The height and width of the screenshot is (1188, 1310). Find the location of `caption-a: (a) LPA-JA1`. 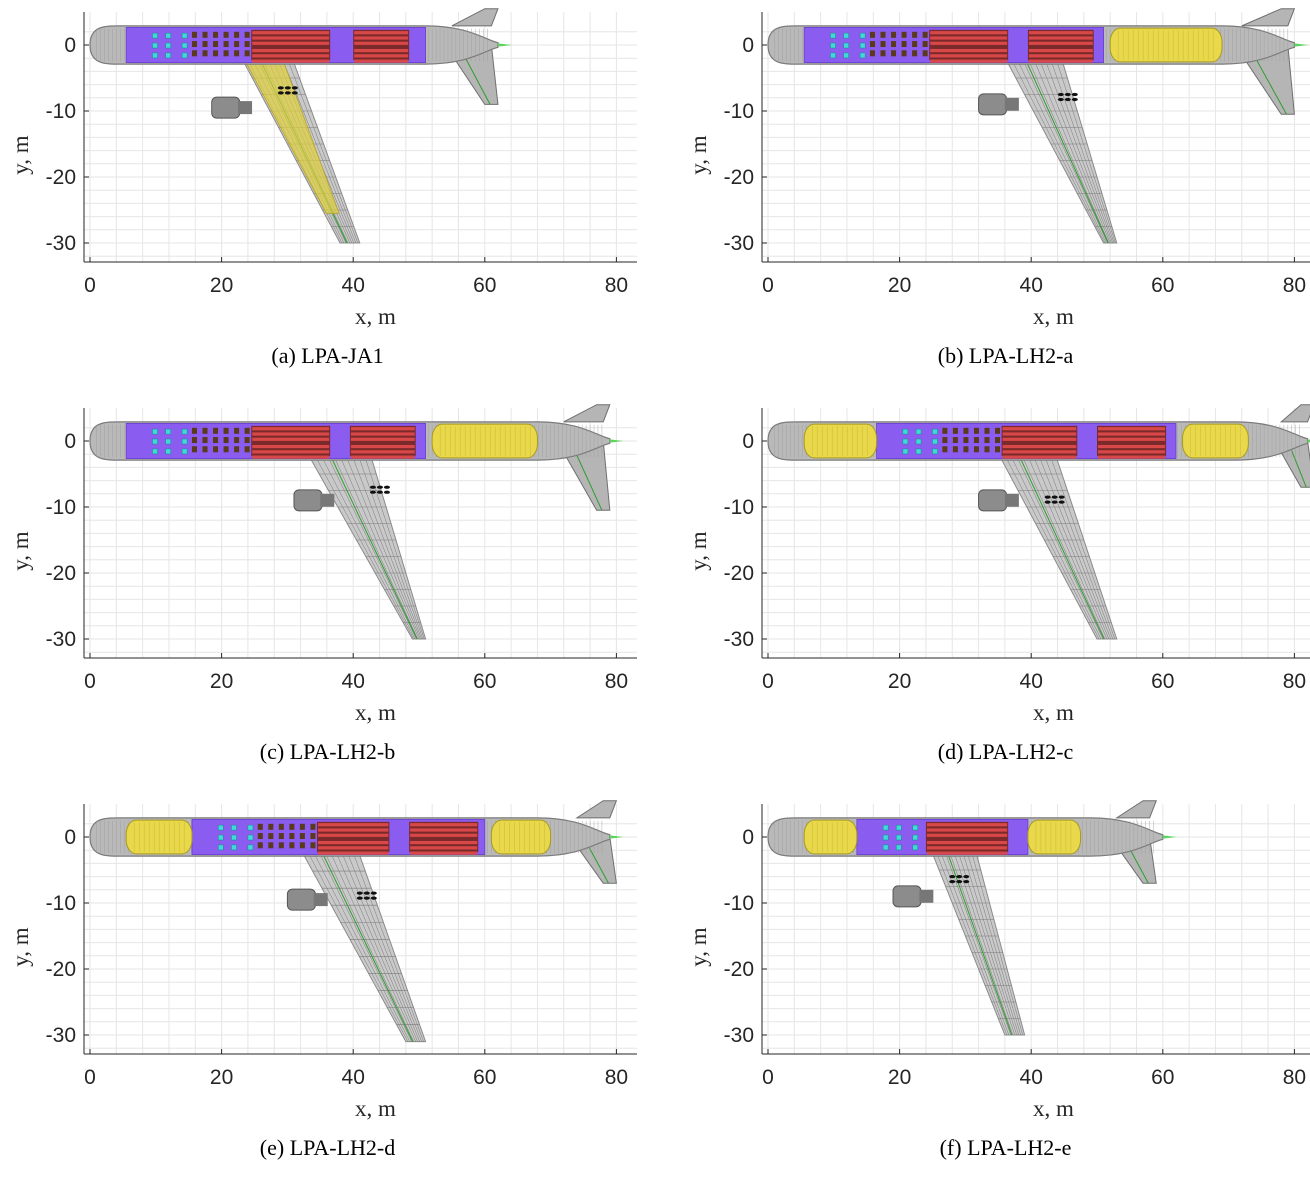

caption-a: (a) LPA-JA1 is located at coordinates (327, 355).